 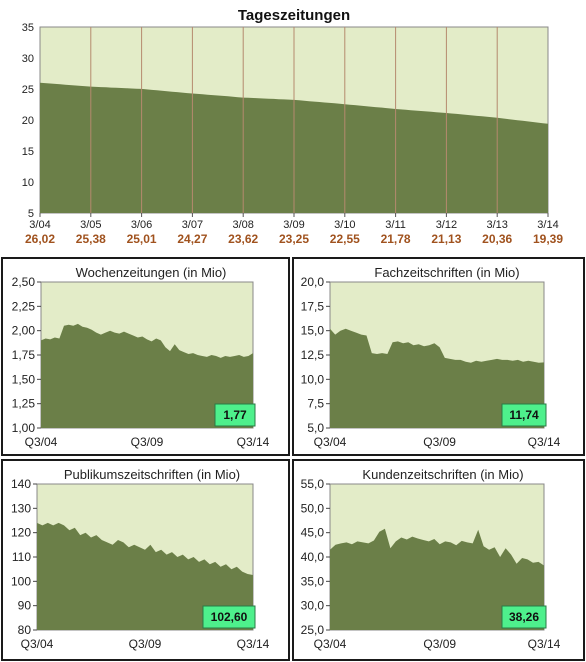 What do you see at coordinates (192, 239) in the screenshot?
I see `data-label: 24,27` at bounding box center [192, 239].